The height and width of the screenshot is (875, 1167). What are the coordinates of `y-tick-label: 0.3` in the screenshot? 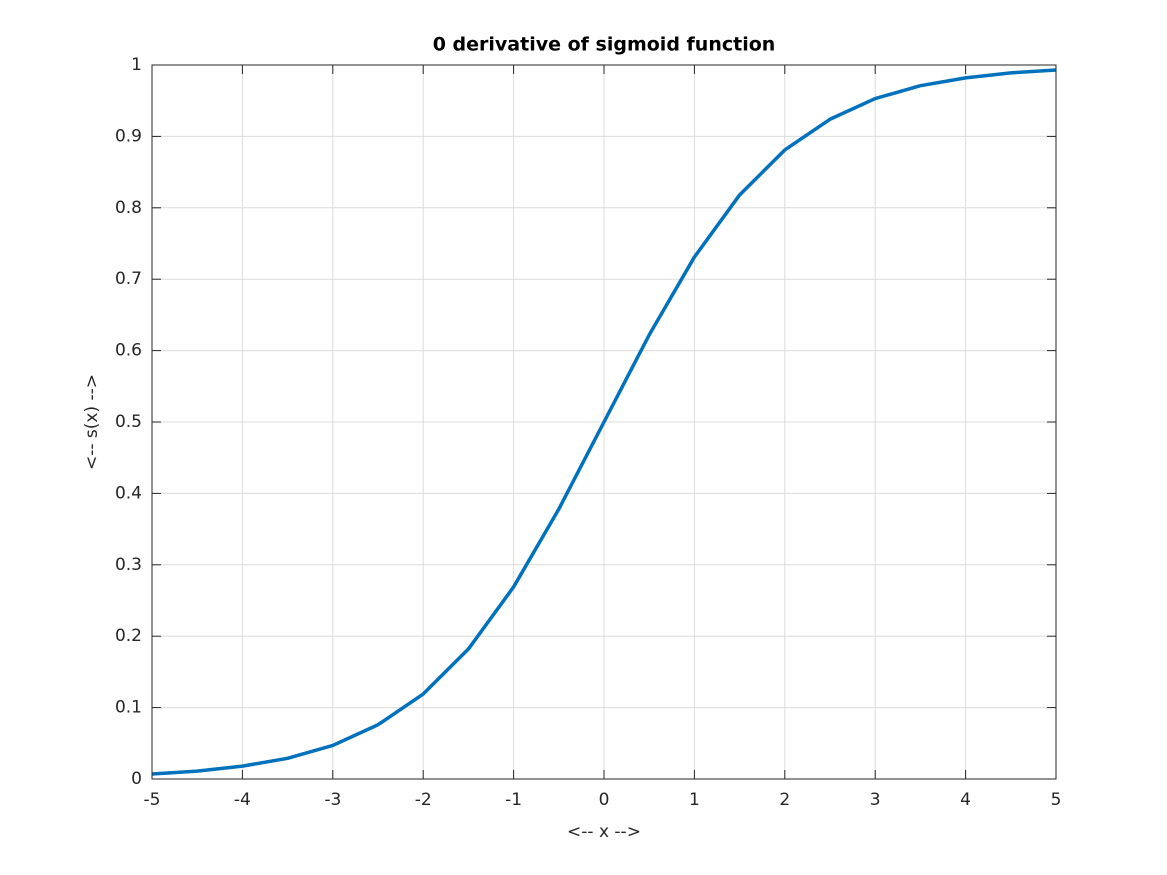 It's located at (128, 565).